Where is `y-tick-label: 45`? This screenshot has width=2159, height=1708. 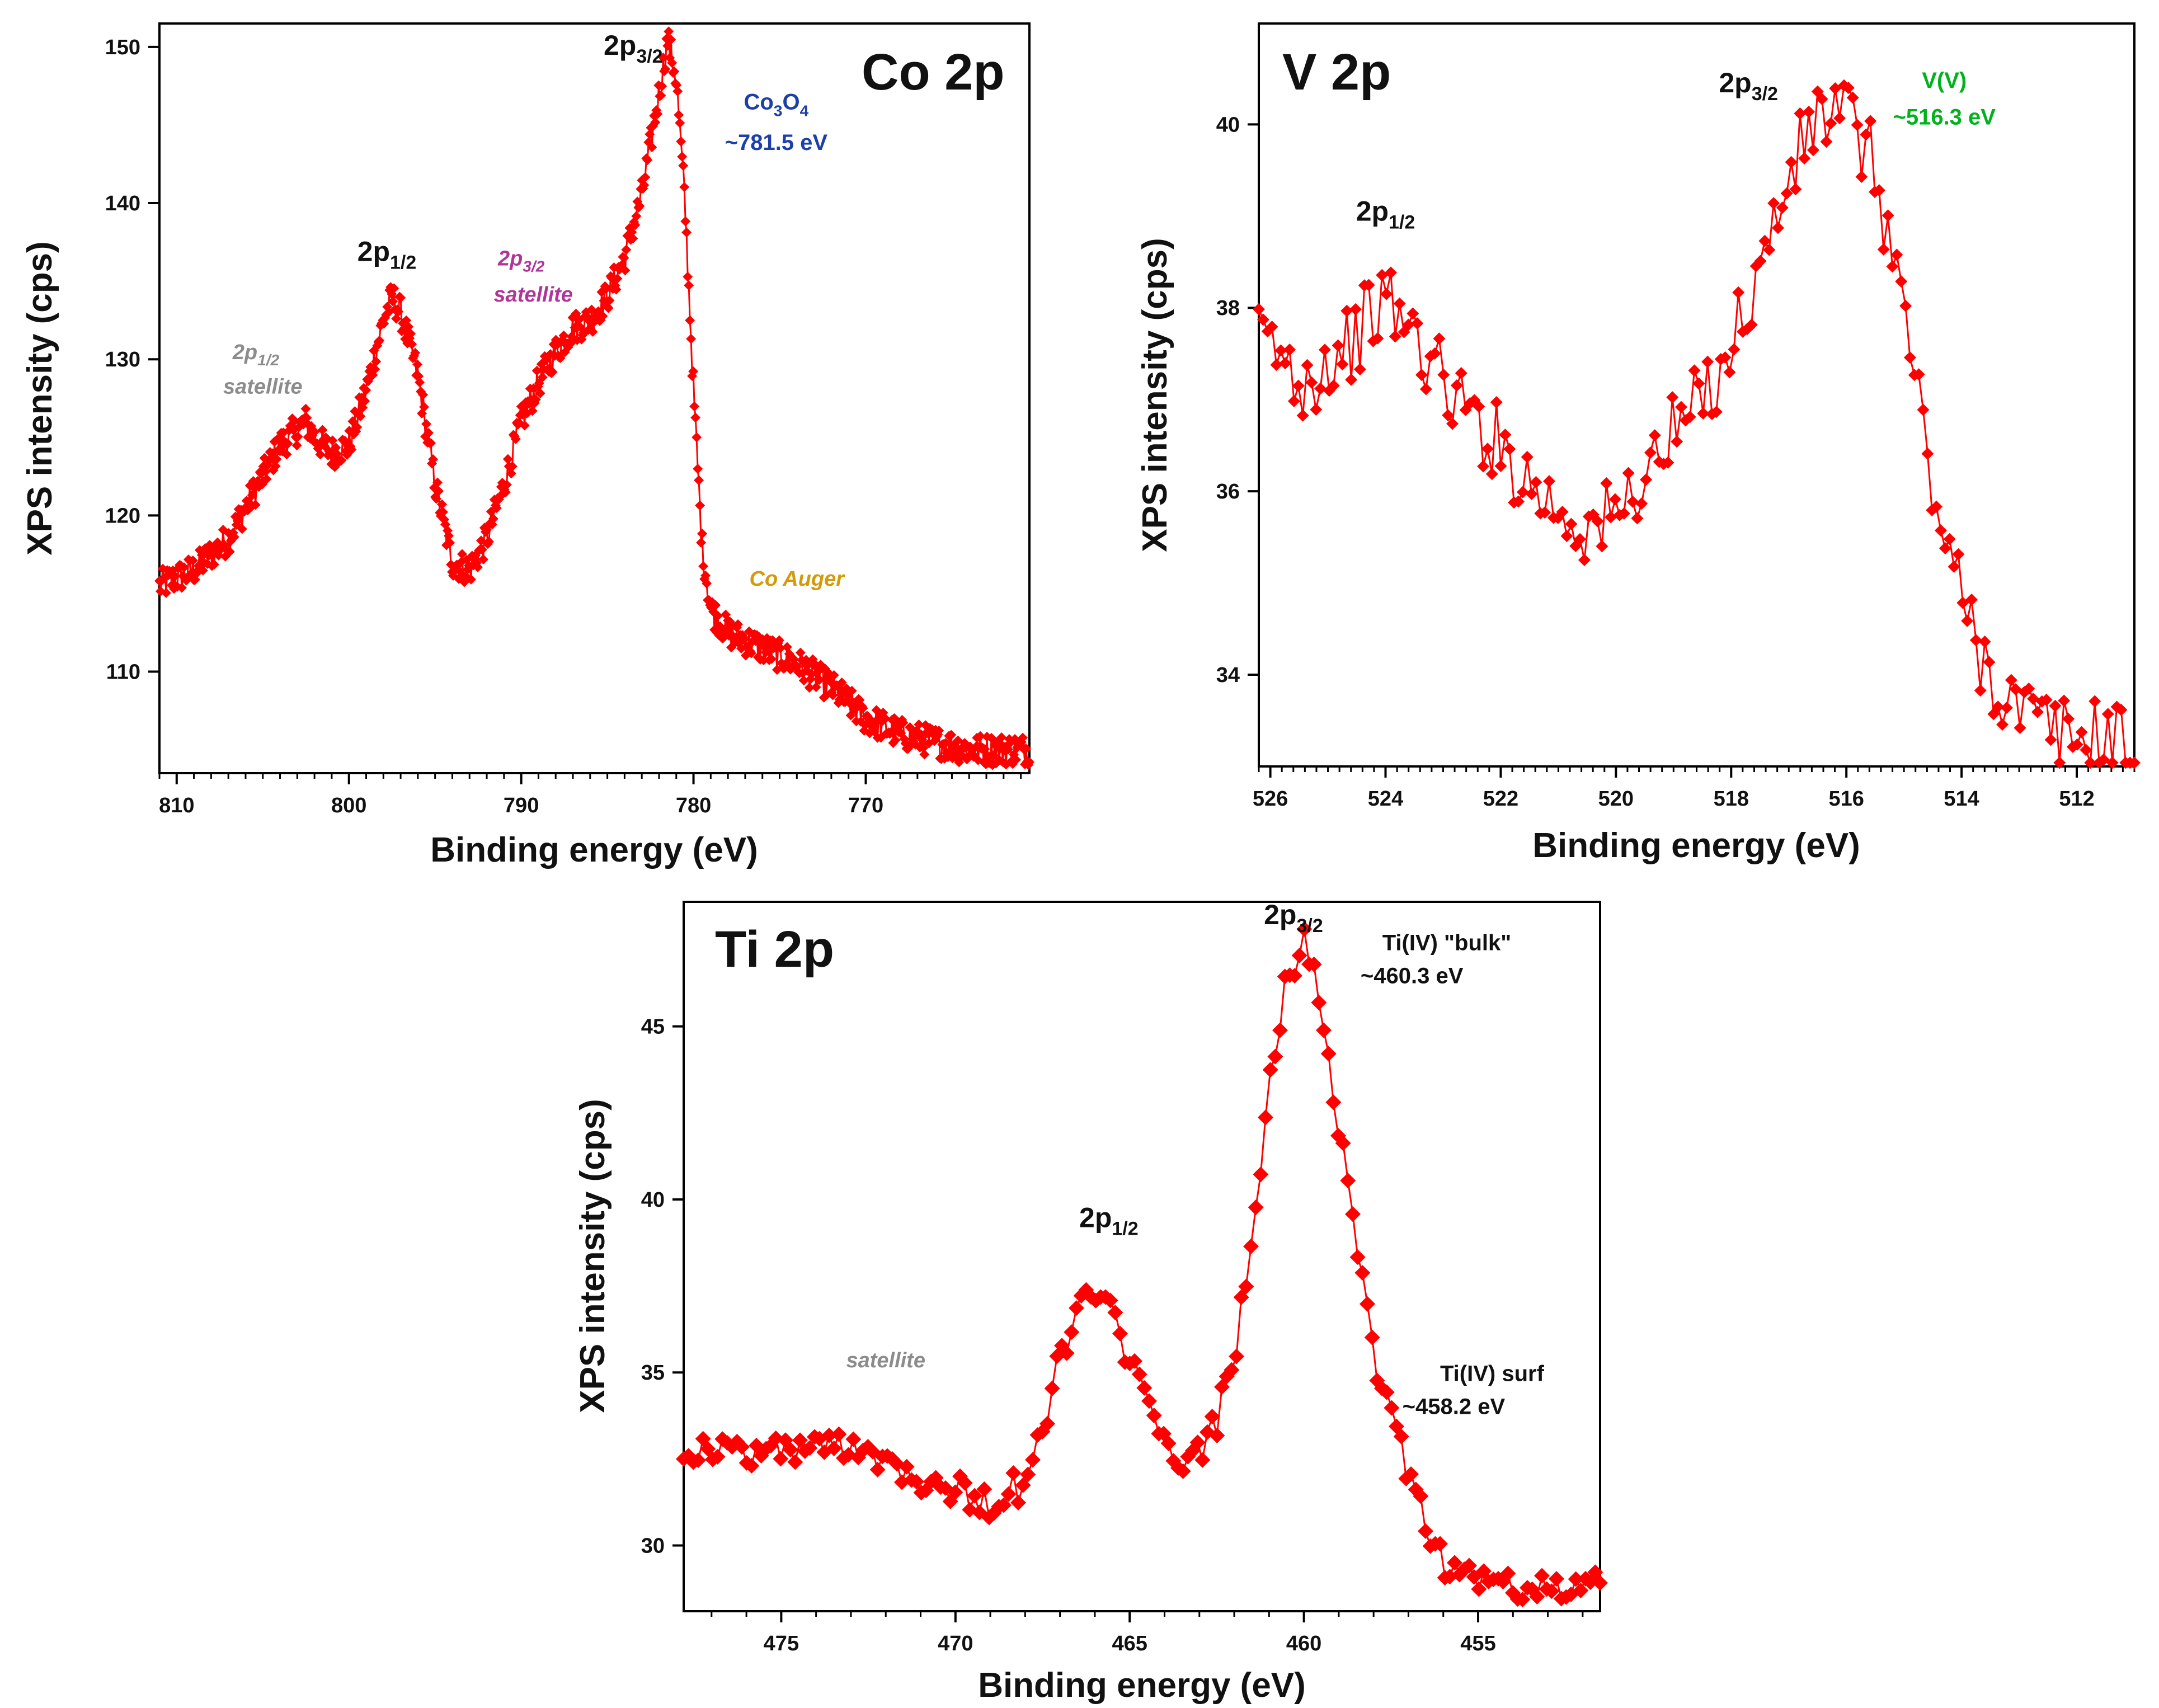 y-tick-label: 45 is located at coordinates (653, 1027).